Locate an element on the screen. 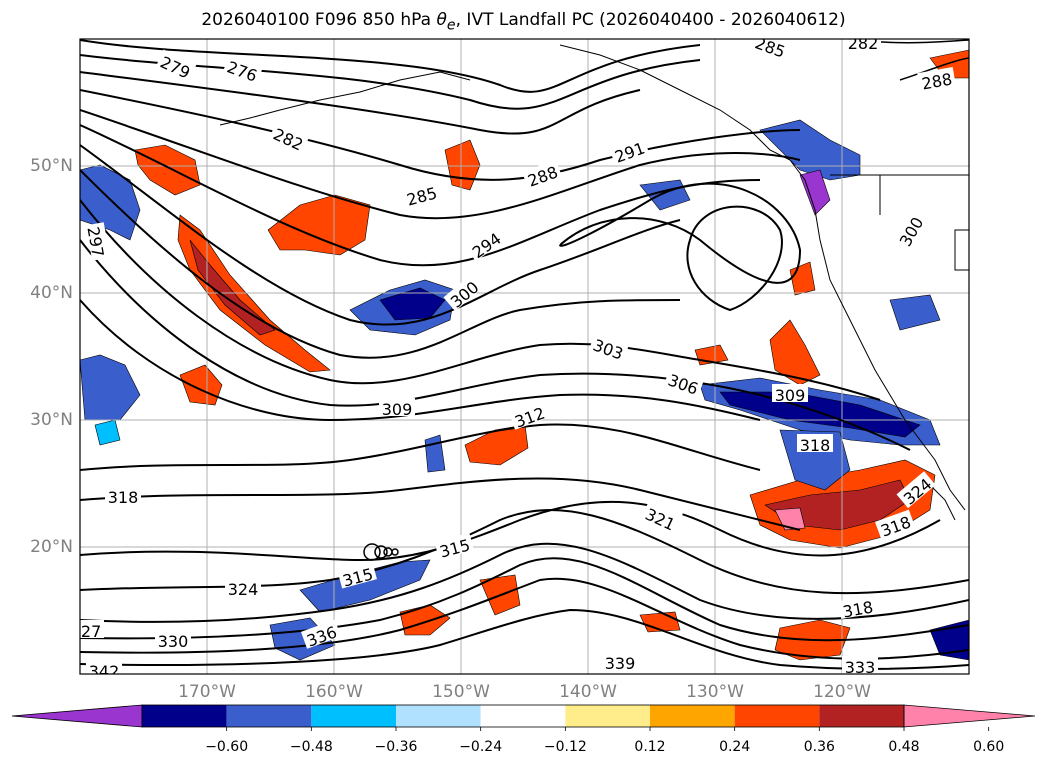  longitude-label: 170°W is located at coordinates (207, 692).